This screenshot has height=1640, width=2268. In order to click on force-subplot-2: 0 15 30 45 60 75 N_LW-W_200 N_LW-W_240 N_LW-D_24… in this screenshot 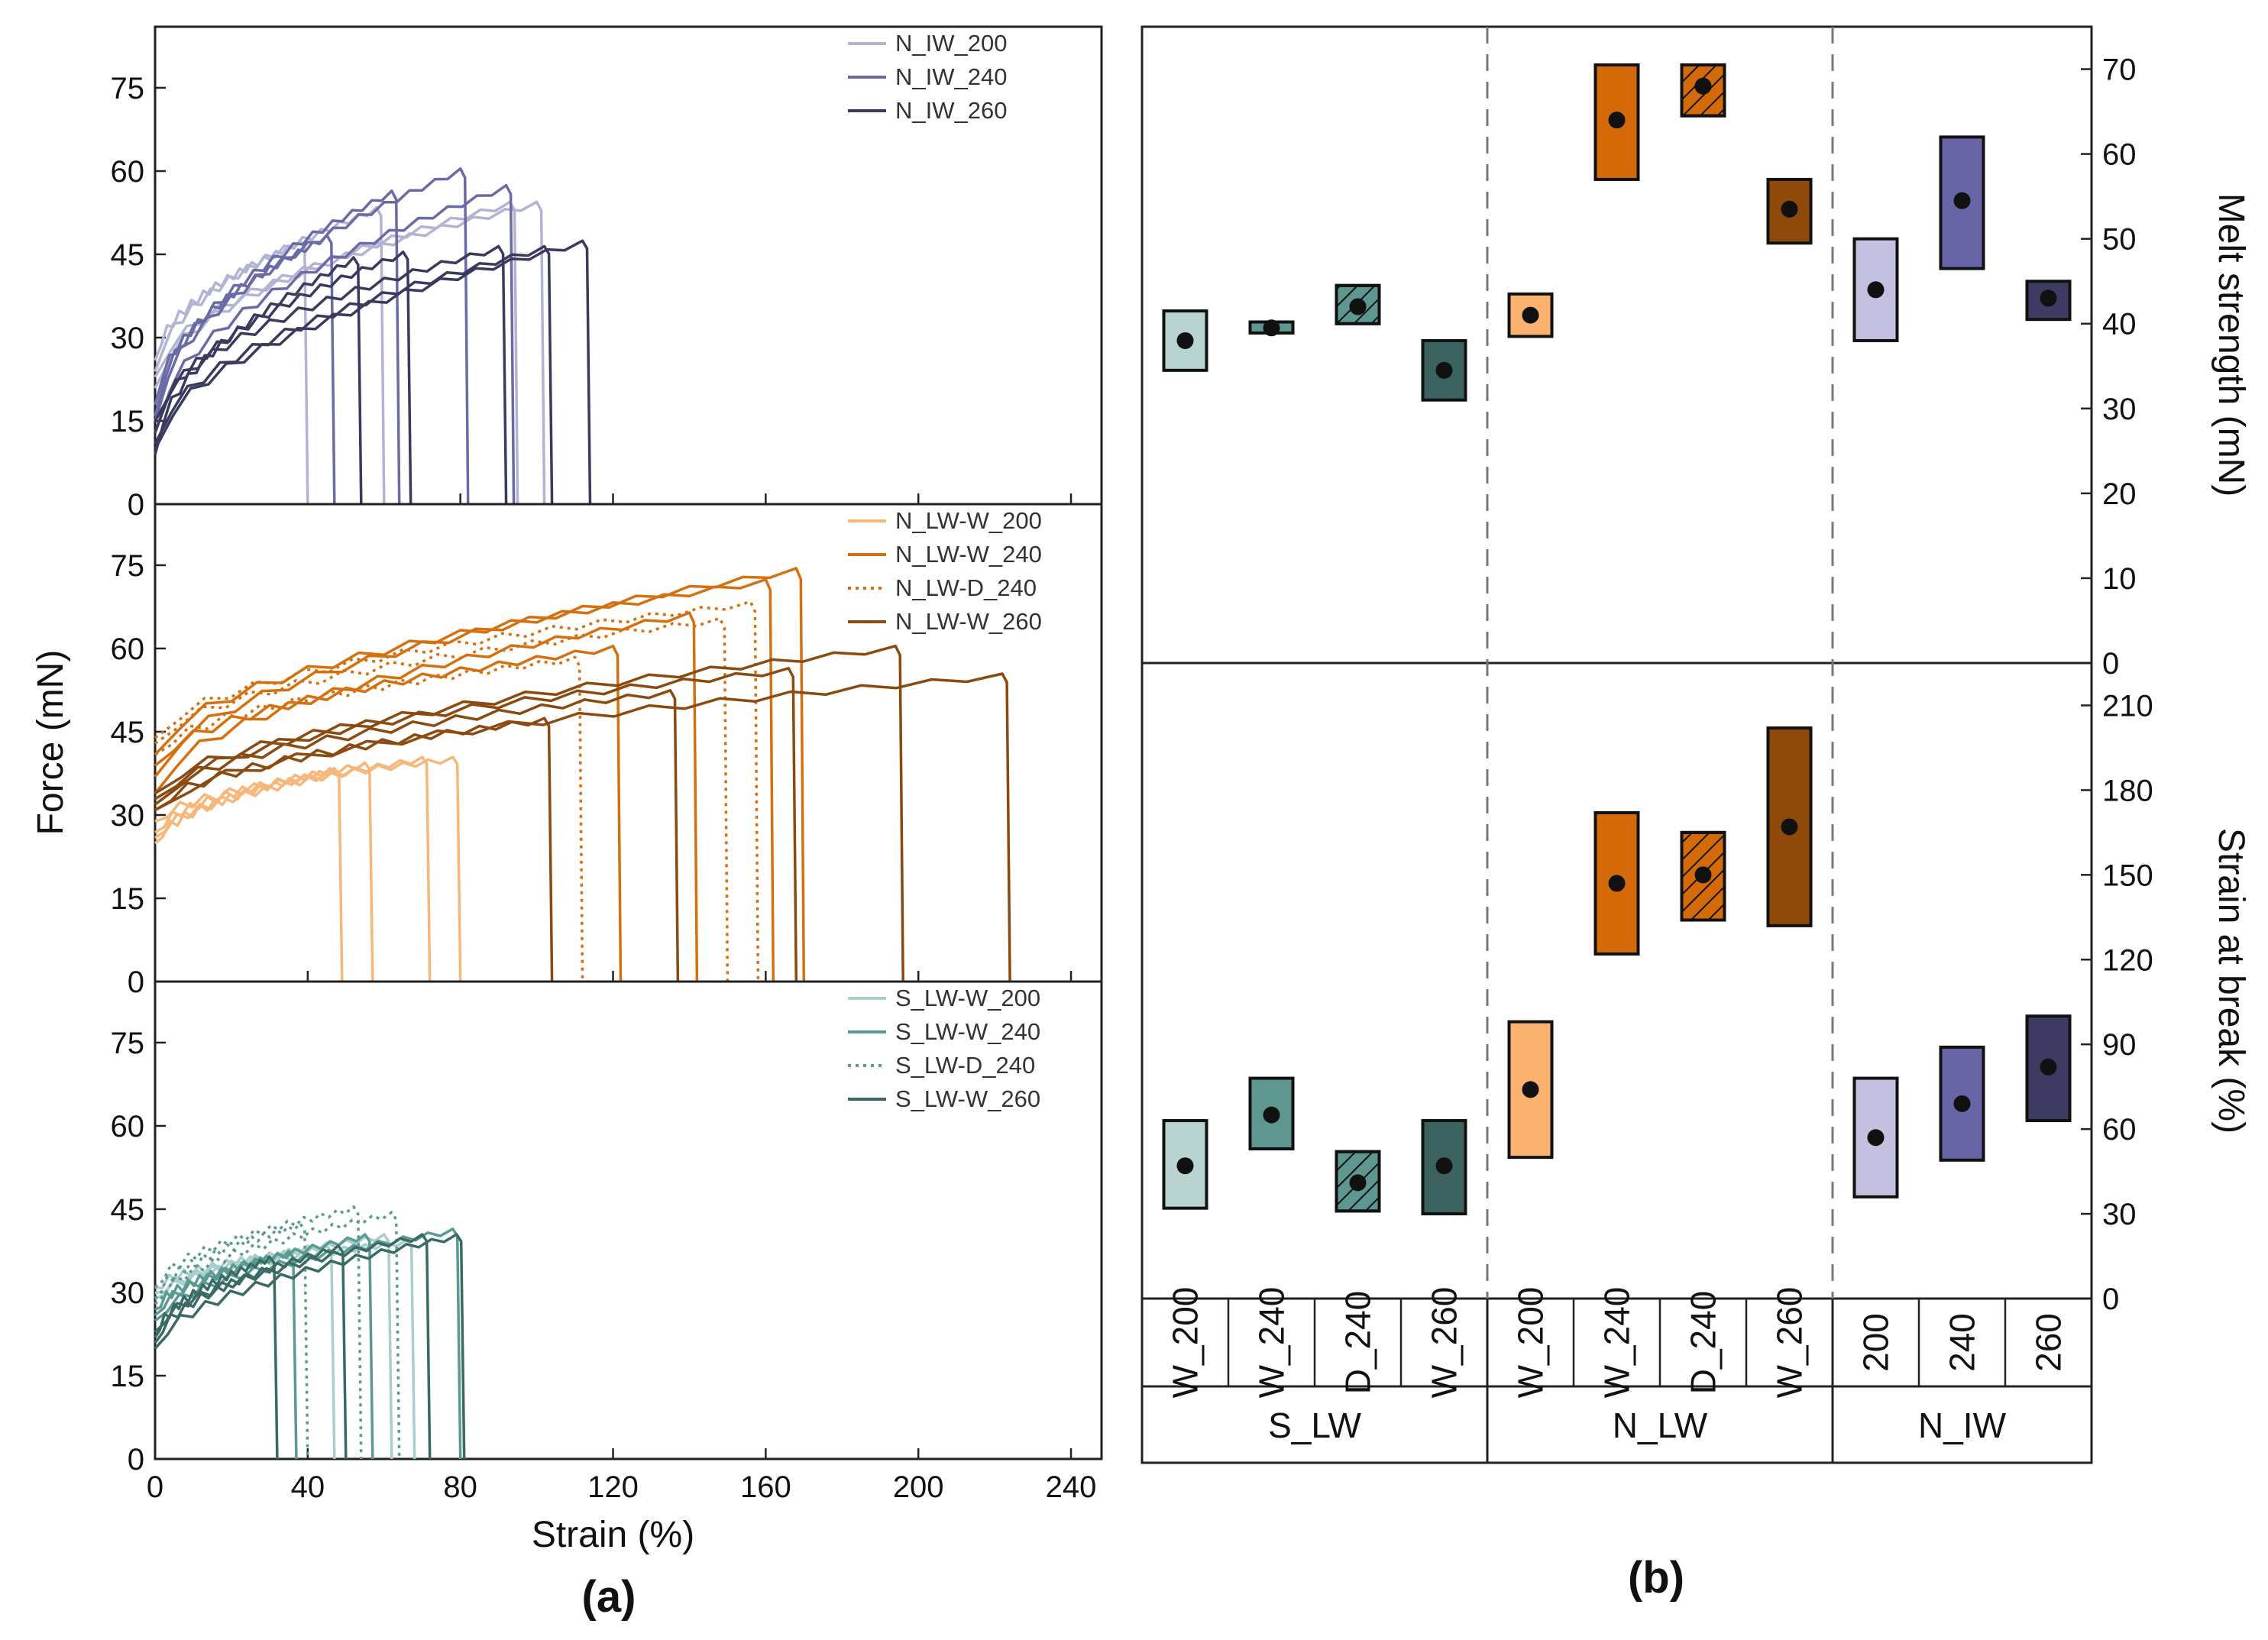, I will do `click(607, 751)`.